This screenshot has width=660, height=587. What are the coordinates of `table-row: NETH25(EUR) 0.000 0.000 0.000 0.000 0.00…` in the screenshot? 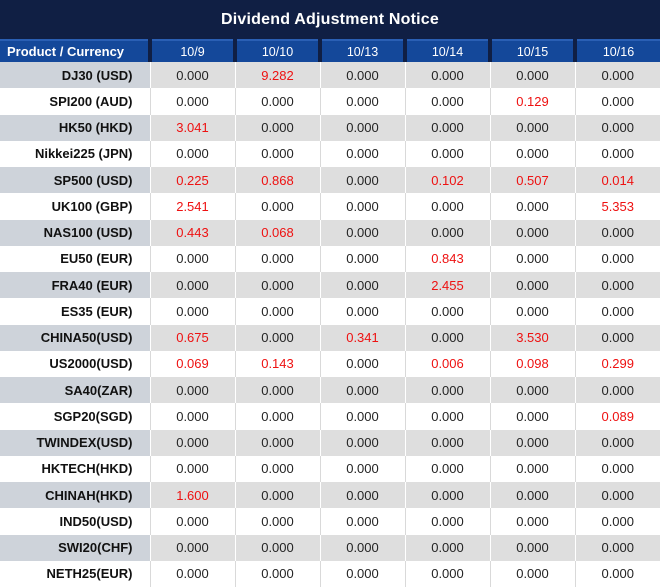 It's located at (330, 573).